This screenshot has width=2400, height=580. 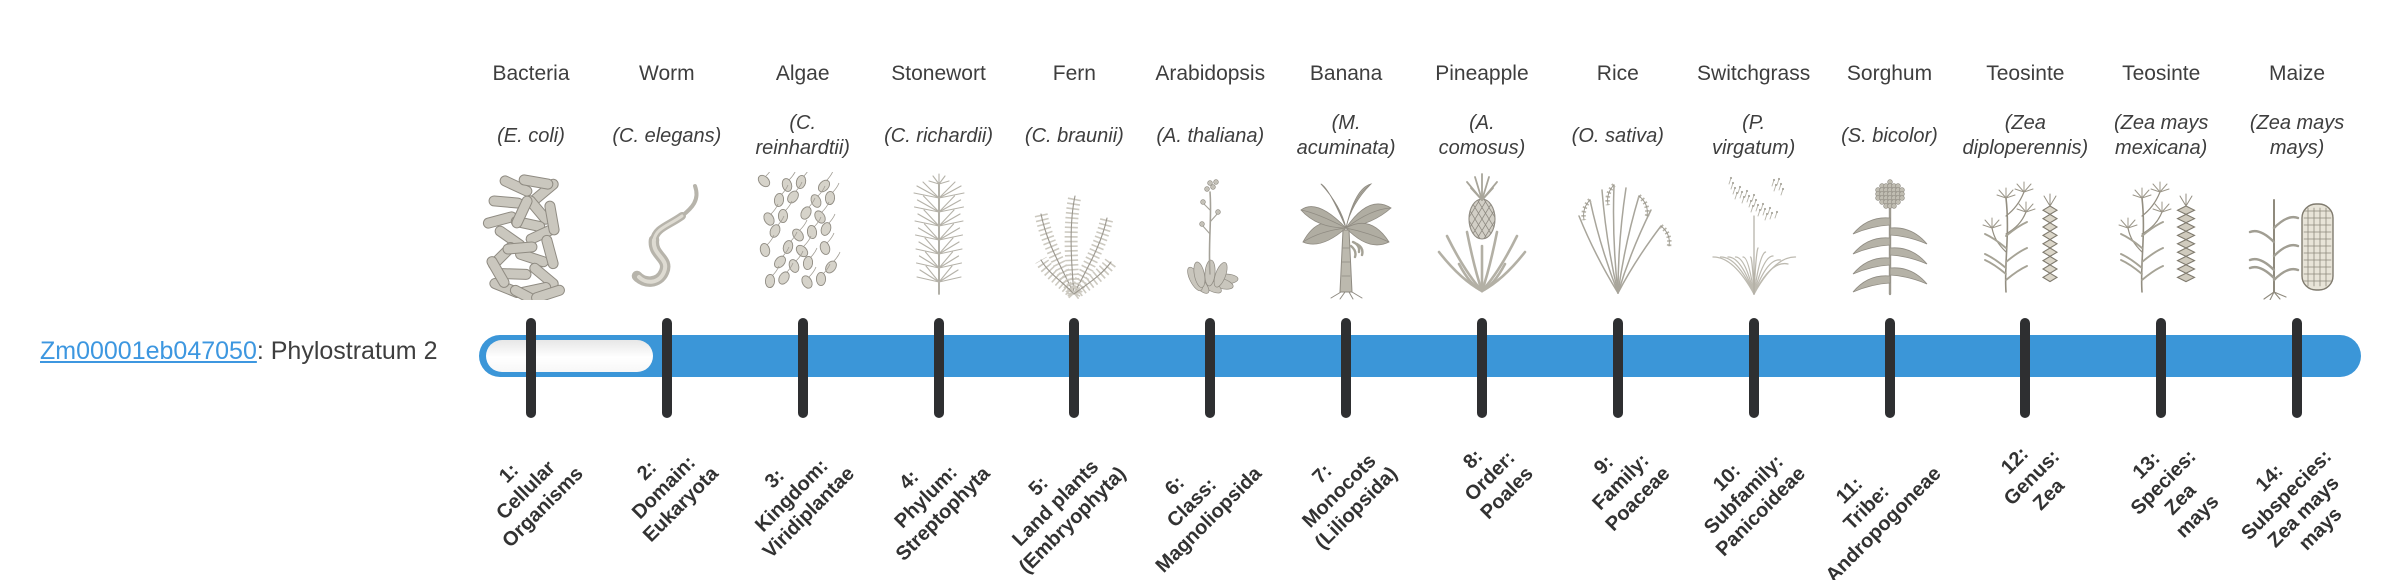 What do you see at coordinates (1209, 520) in the screenshot?
I see `phylostratum-label: 6: Class: Magnoliopsida` at bounding box center [1209, 520].